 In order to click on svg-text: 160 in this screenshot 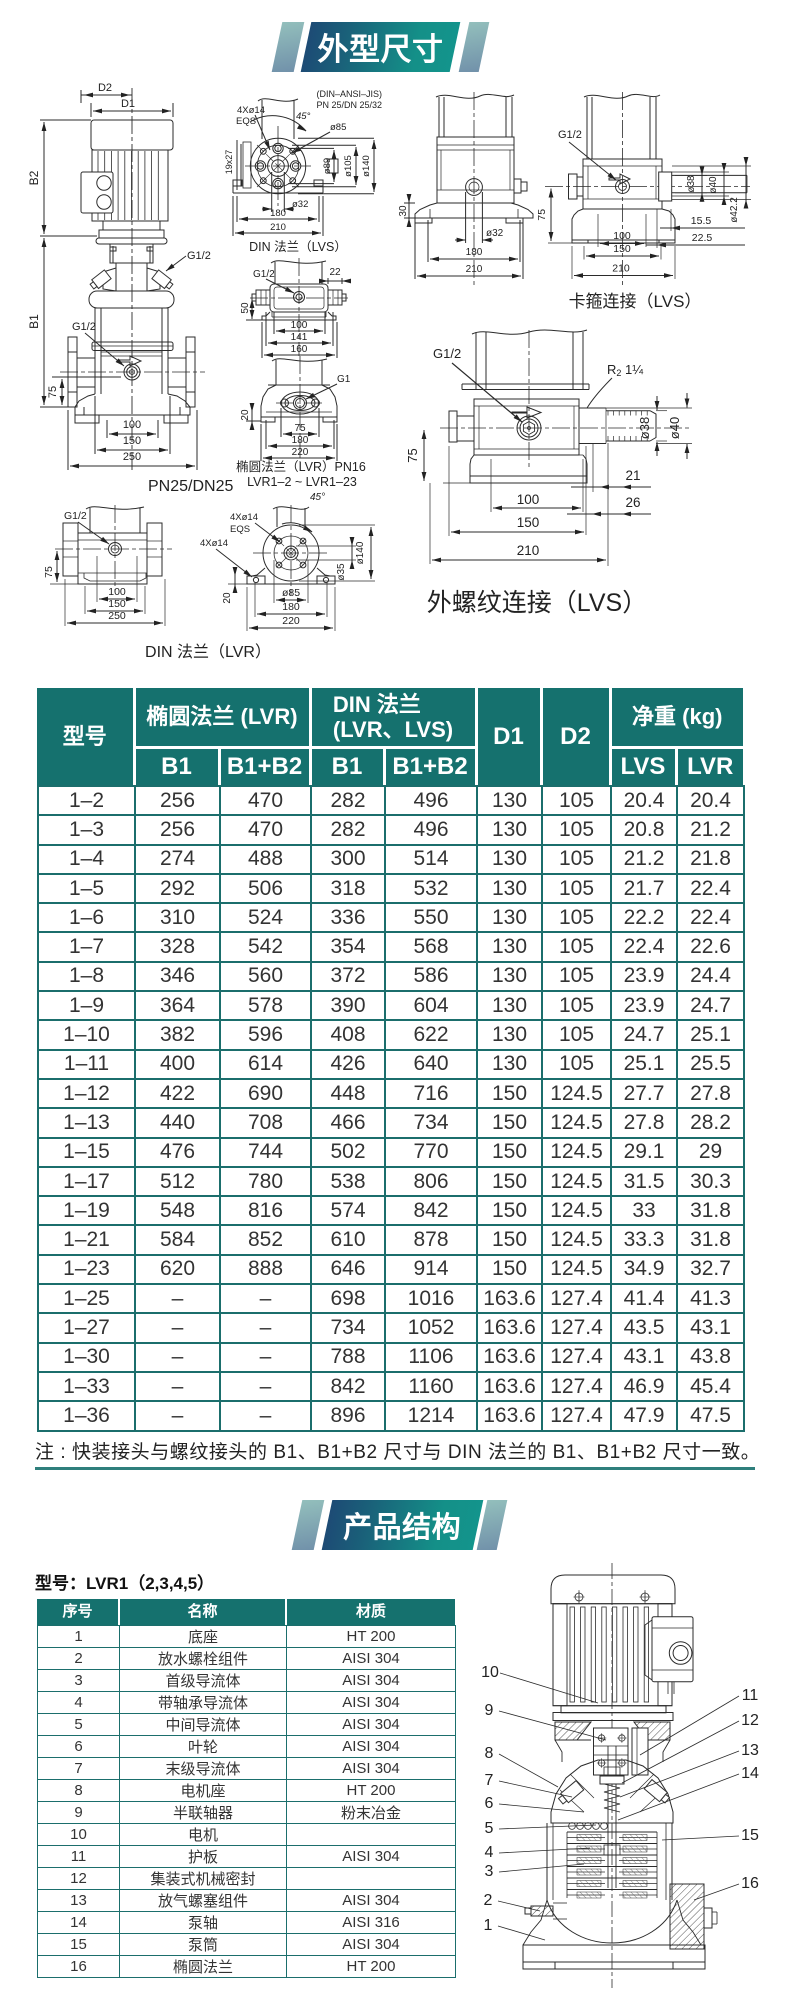, I will do `click(299, 349)`.